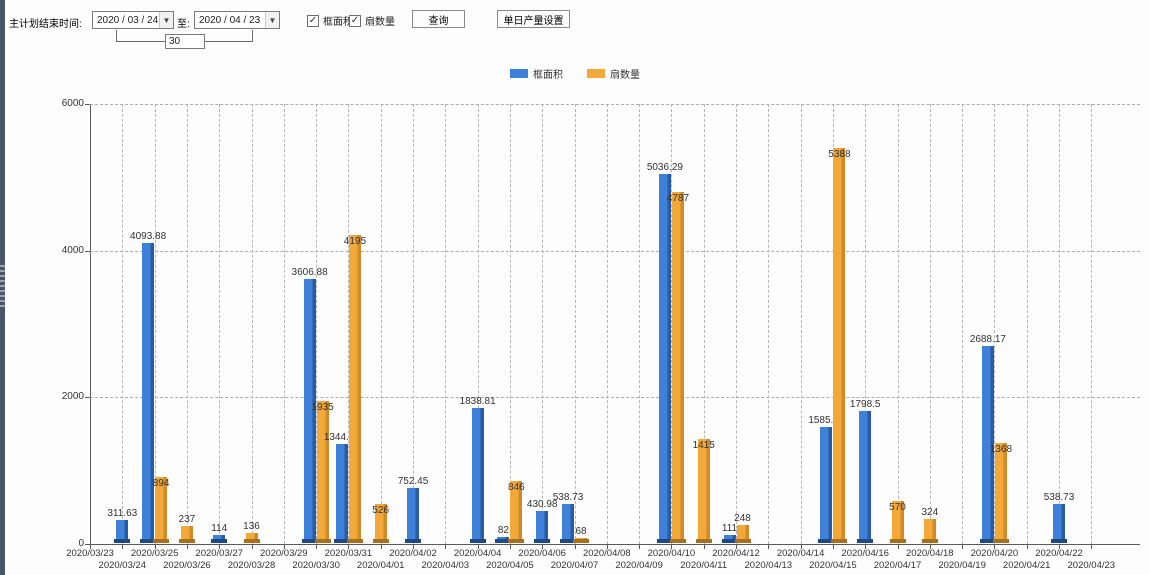  Describe the element at coordinates (322, 472) in the screenshot. I see `fan-count-bar: 1935` at that location.